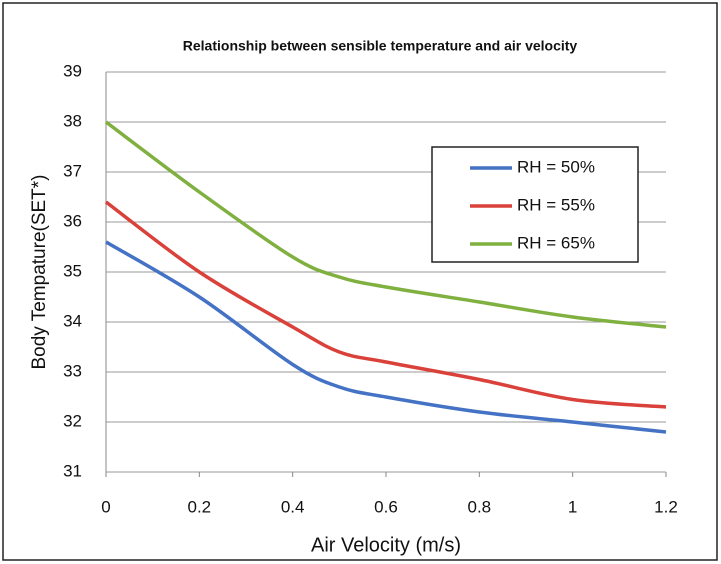  Describe the element at coordinates (72, 270) in the screenshot. I see `y-tick-label: 35` at that location.